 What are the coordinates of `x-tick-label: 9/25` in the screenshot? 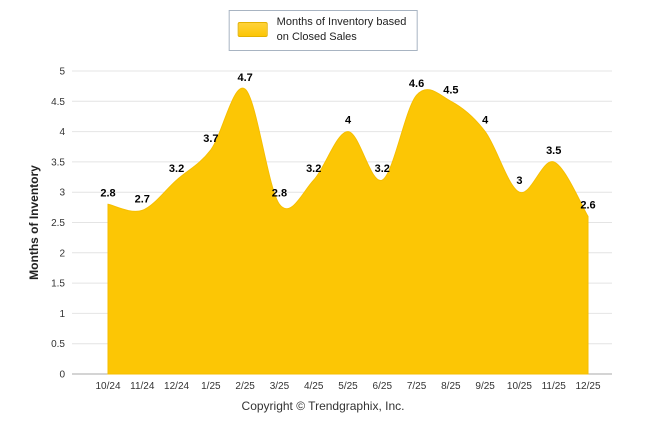 It's located at (485, 386).